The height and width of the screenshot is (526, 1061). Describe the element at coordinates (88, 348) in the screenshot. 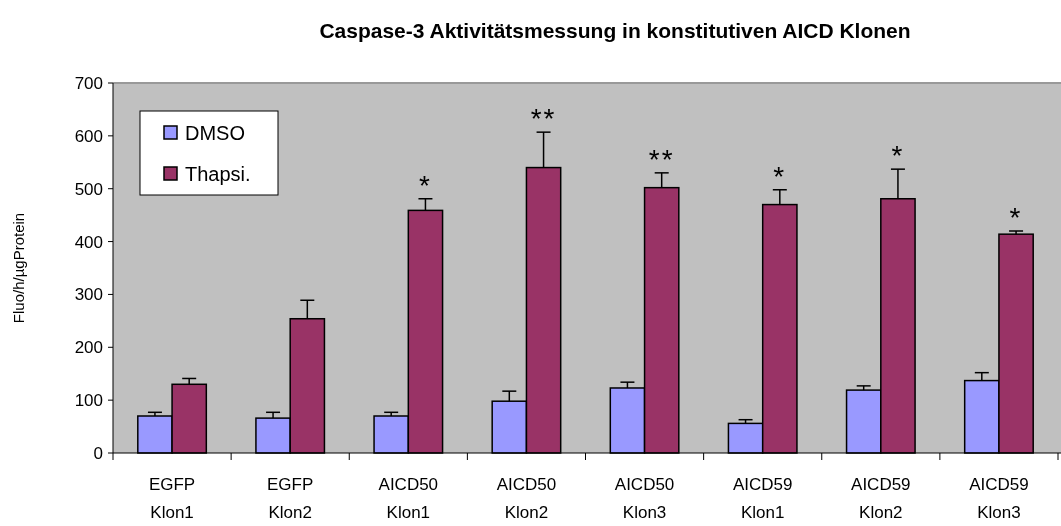

I see `y-tick-label: 200` at that location.